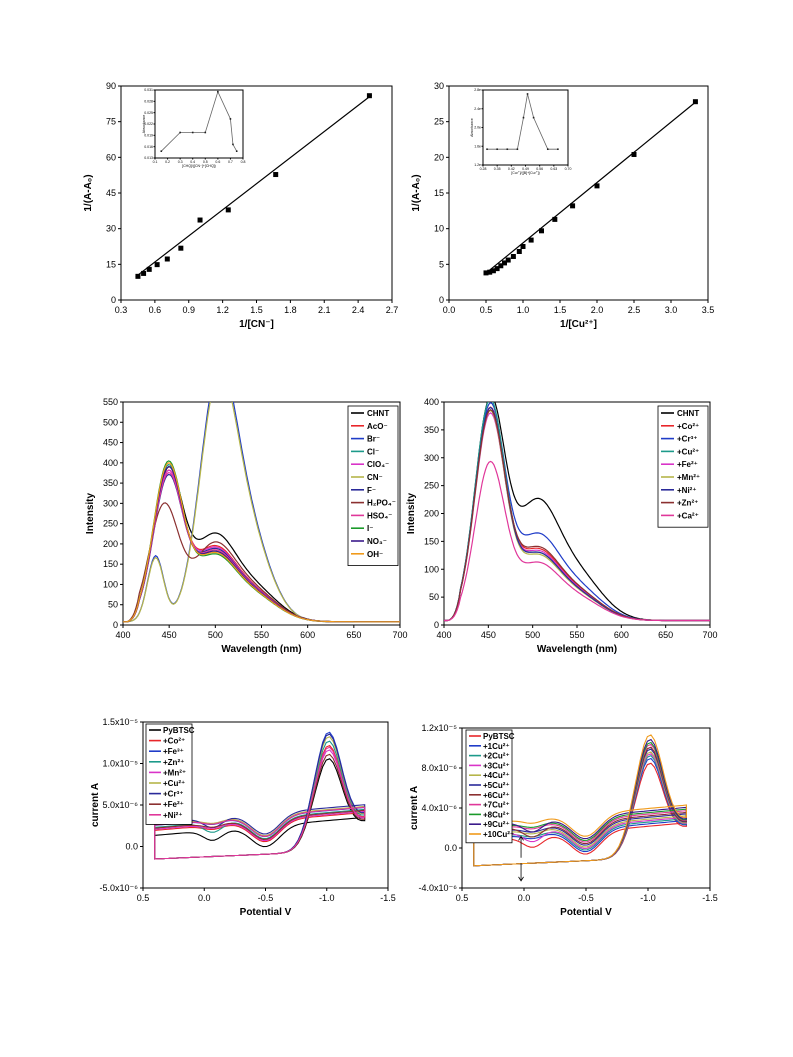 Image resolution: width=793 pixels, height=1057 pixels. I want to click on y-tick-label: 5.0x10⁻⁶, so click(121, 805).